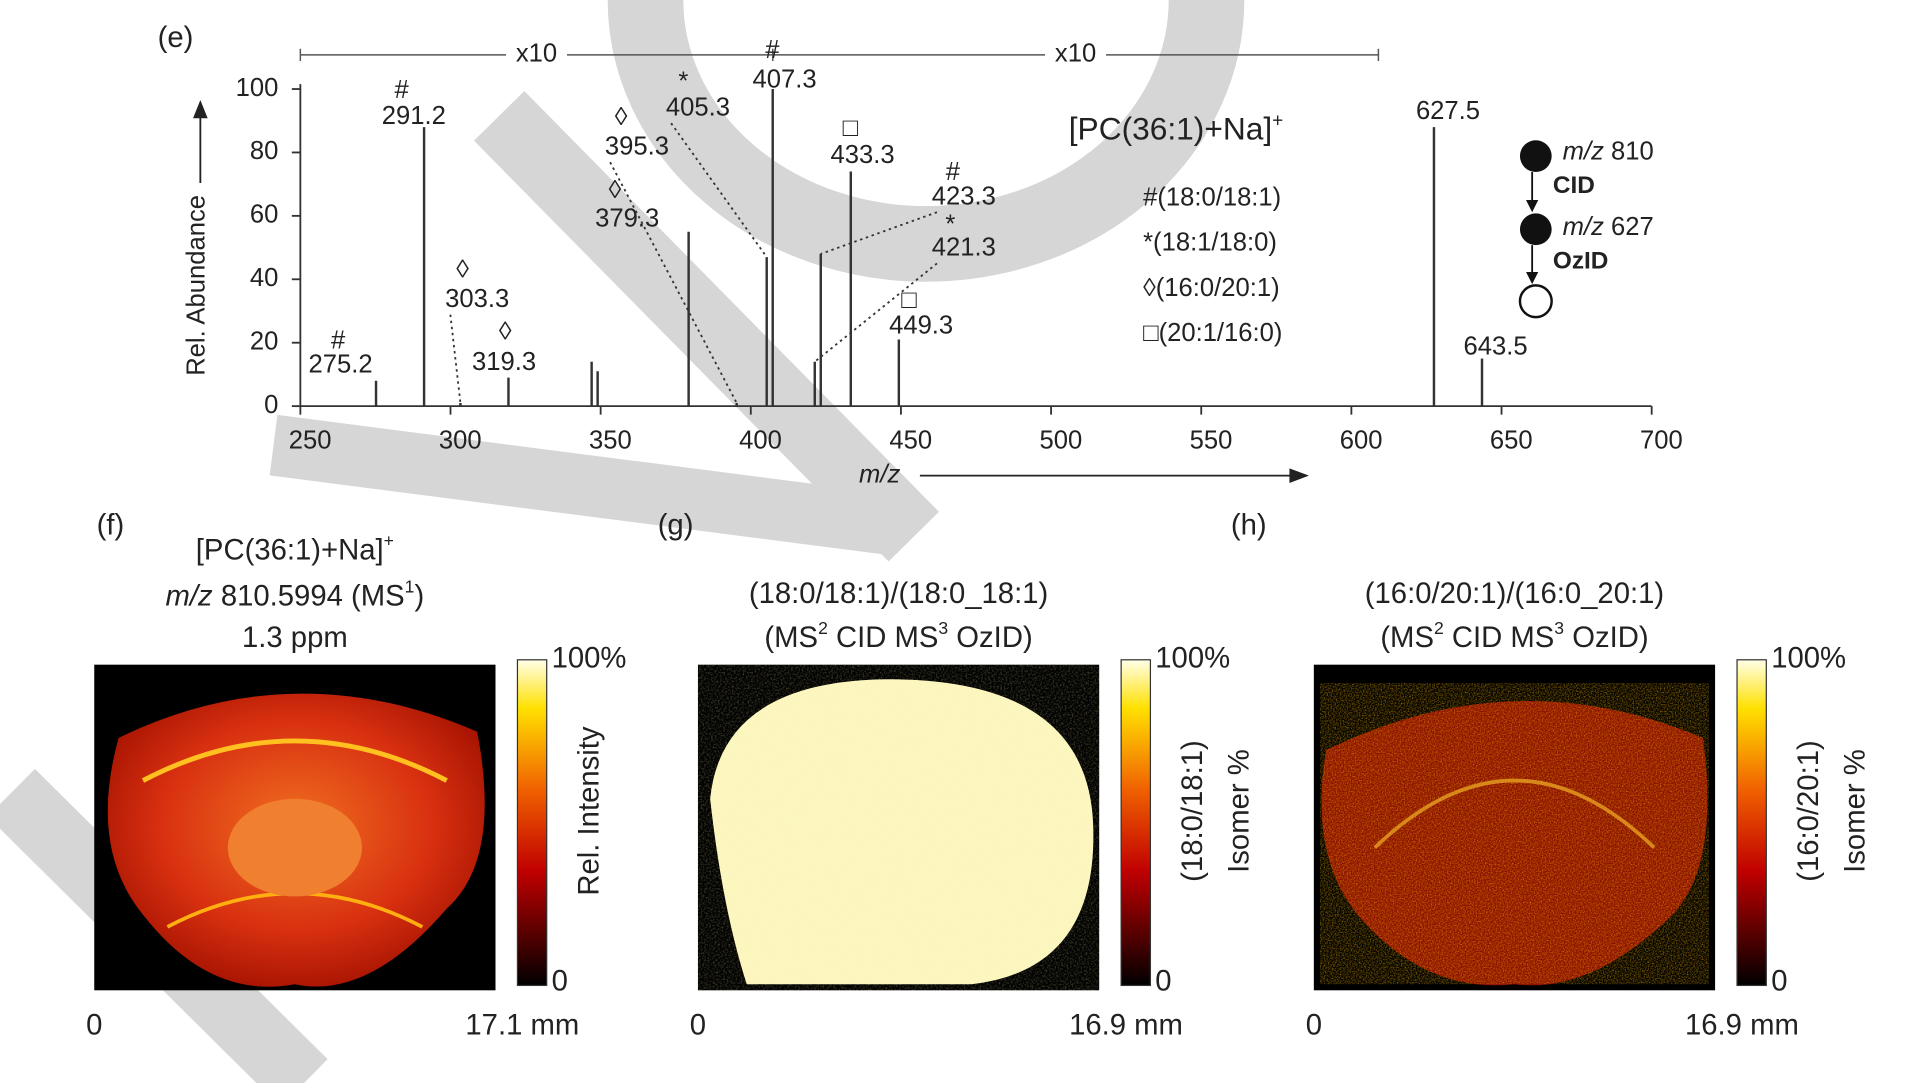 This screenshot has width=1913, height=1083. I want to click on panel-title: 1.3 ppm, so click(295, 638).